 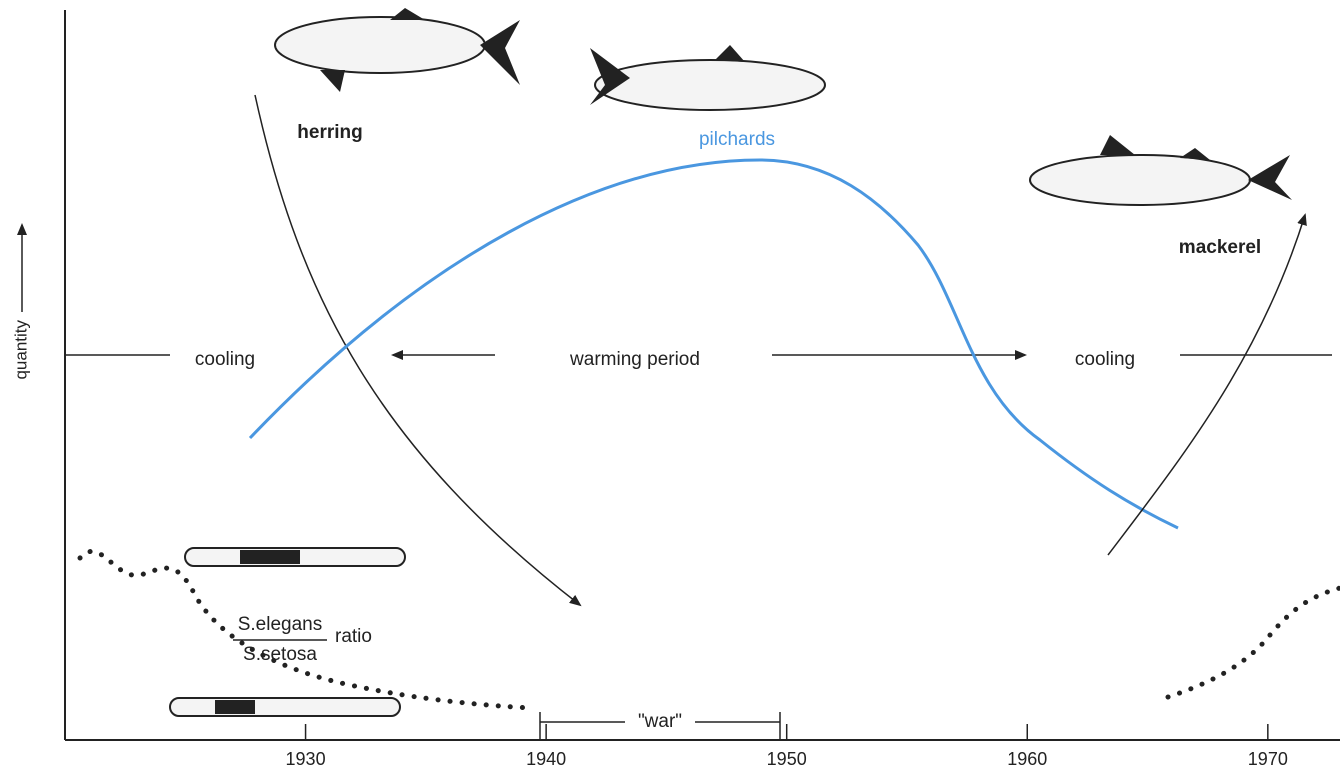 I want to click on war-label: "war", so click(x=660, y=721).